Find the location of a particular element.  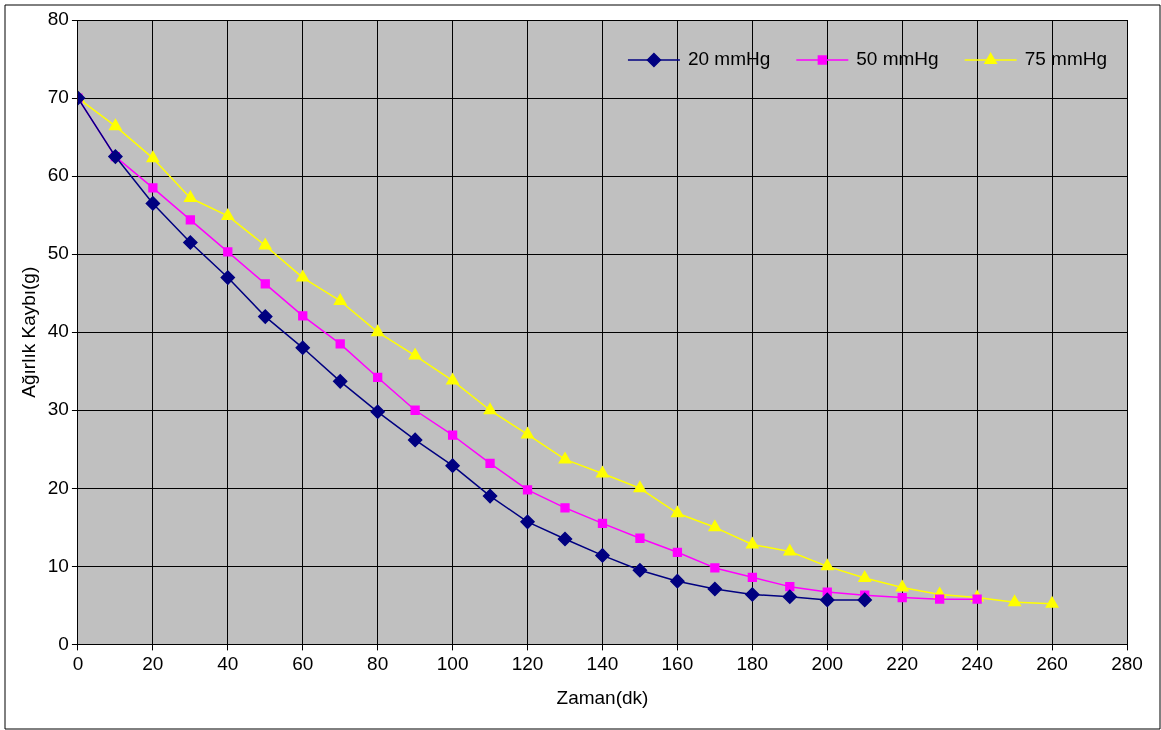

x-tick-label: 100 is located at coordinates (452, 664).